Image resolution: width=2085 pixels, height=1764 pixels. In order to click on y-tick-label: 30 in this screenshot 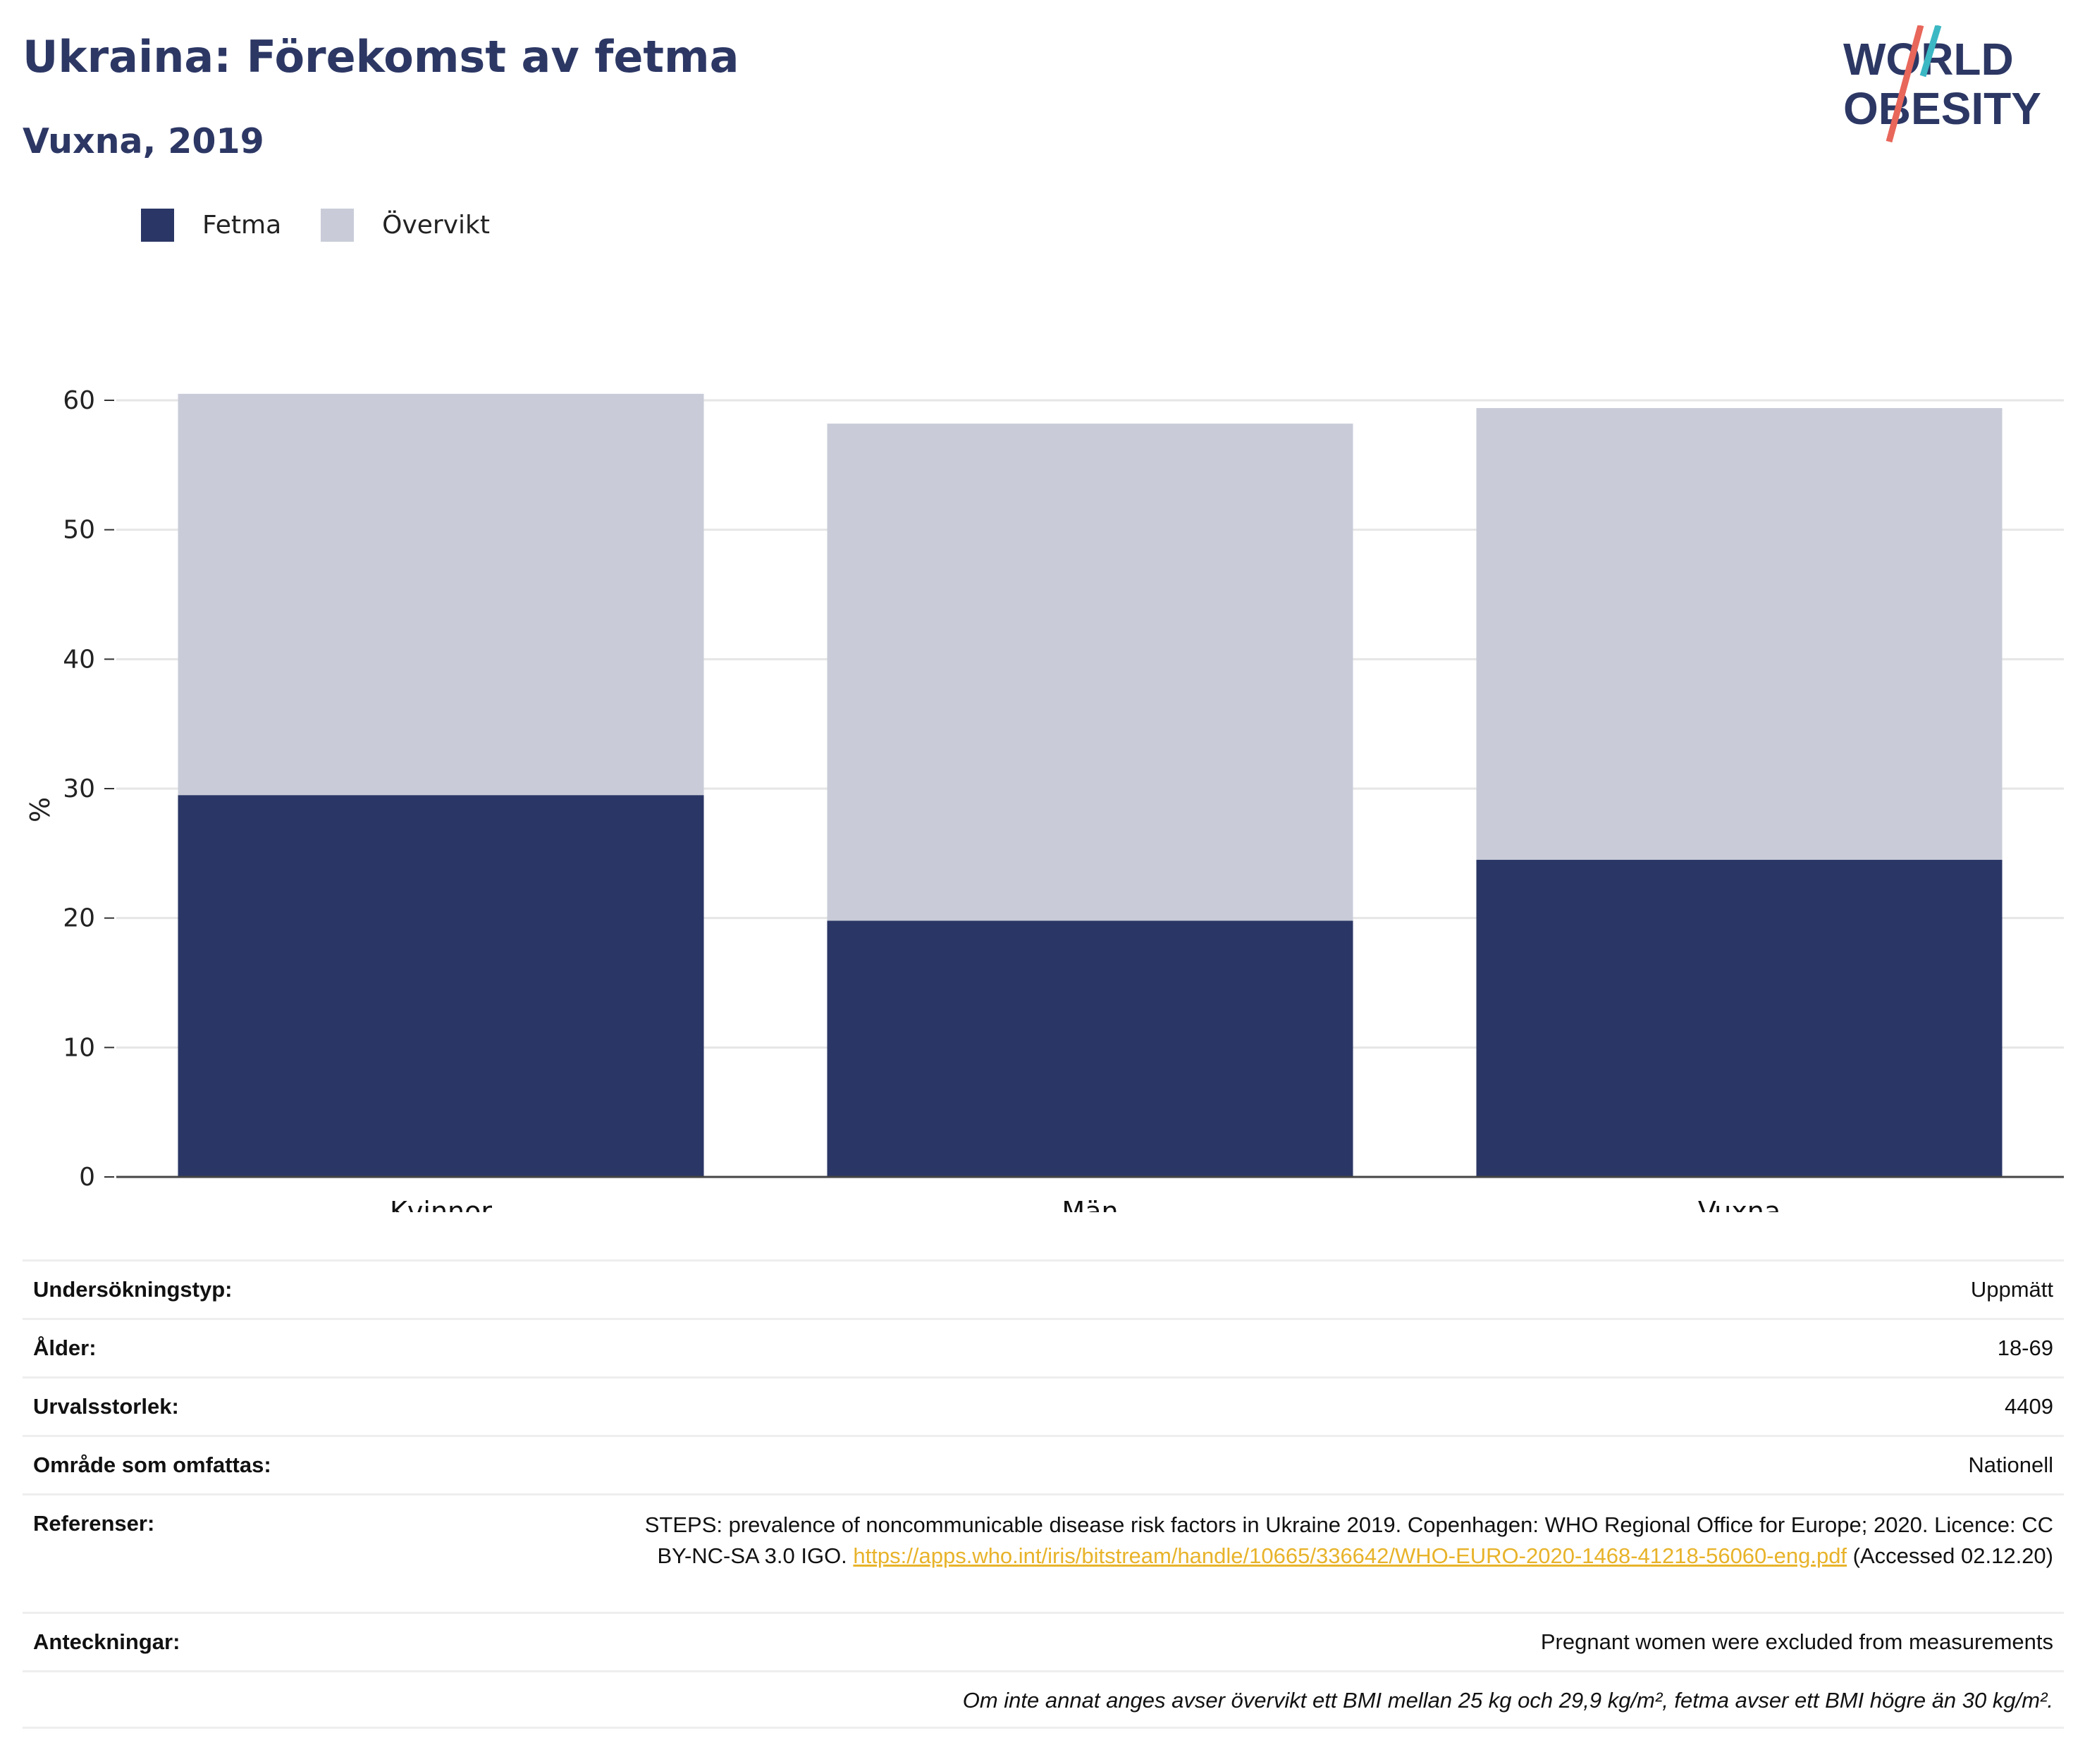, I will do `click(79, 789)`.